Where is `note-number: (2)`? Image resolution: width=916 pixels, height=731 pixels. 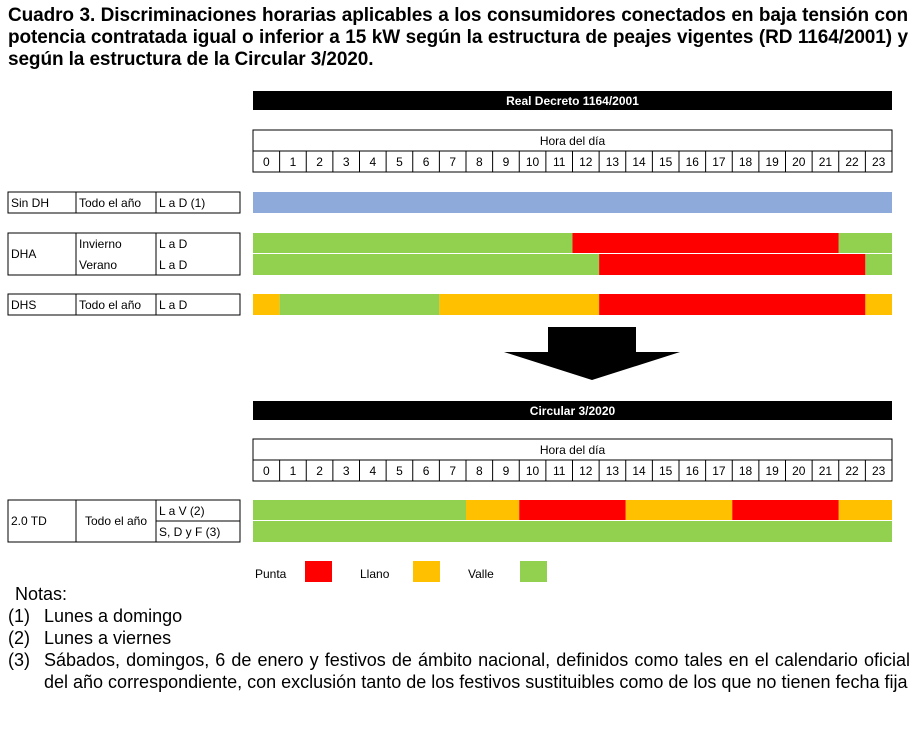
note-number: (2) is located at coordinates (19, 638).